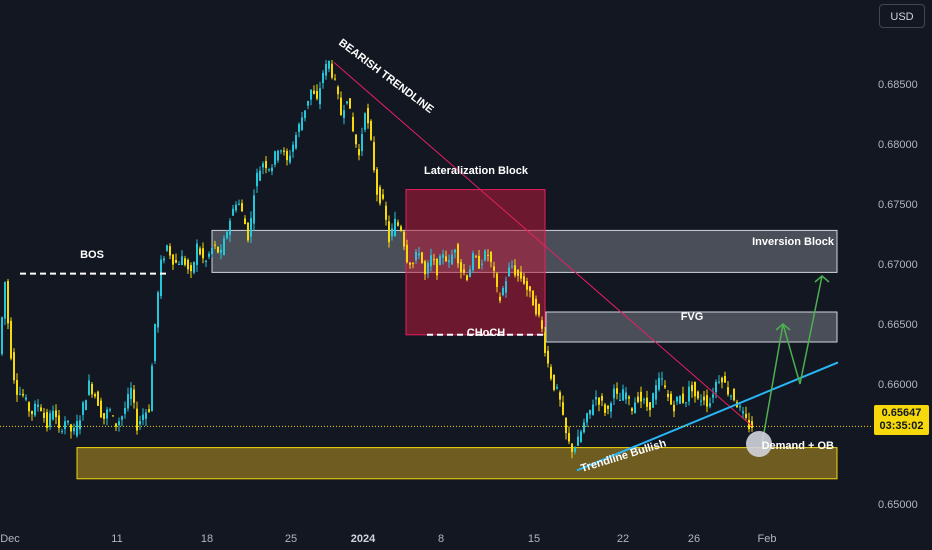  I want to click on inversion-block-label: Inversion Block, so click(793, 242).